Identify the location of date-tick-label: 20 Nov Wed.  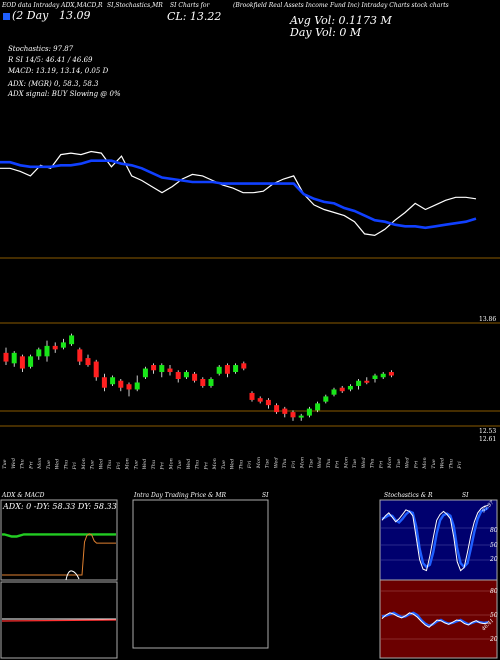
(364, 463).